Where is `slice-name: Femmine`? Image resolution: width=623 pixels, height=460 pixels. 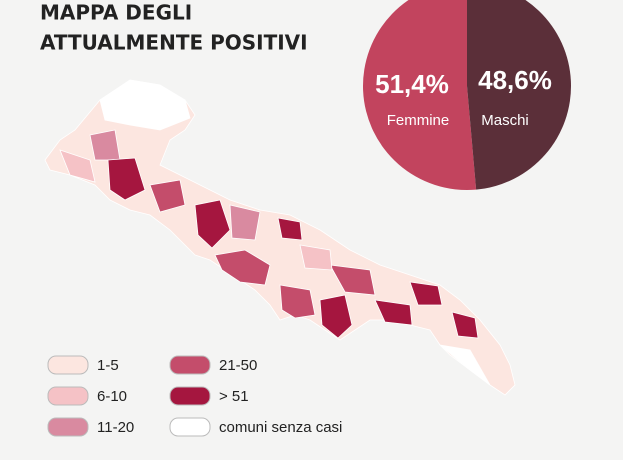
slice-name: Femmine is located at coordinates (418, 120).